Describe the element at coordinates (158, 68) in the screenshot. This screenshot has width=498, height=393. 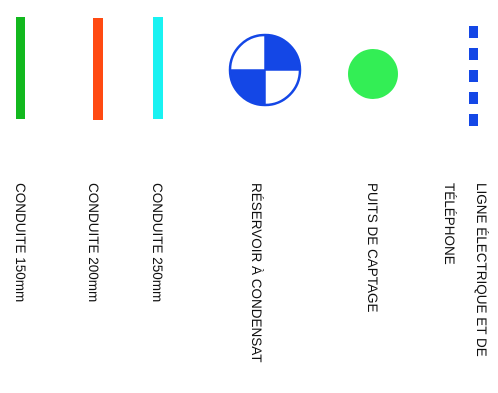
I see `pipe-250mm-symbol` at that location.